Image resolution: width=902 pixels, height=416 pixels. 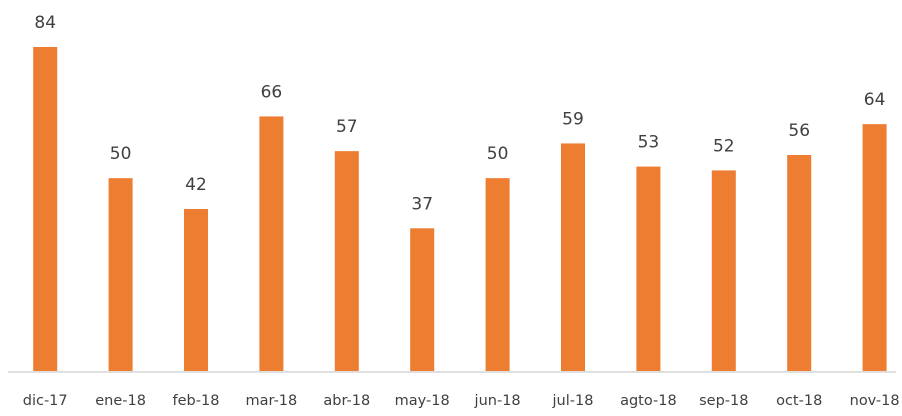 What do you see at coordinates (272, 401) in the screenshot?
I see `x-tick-label: mar-18` at bounding box center [272, 401].